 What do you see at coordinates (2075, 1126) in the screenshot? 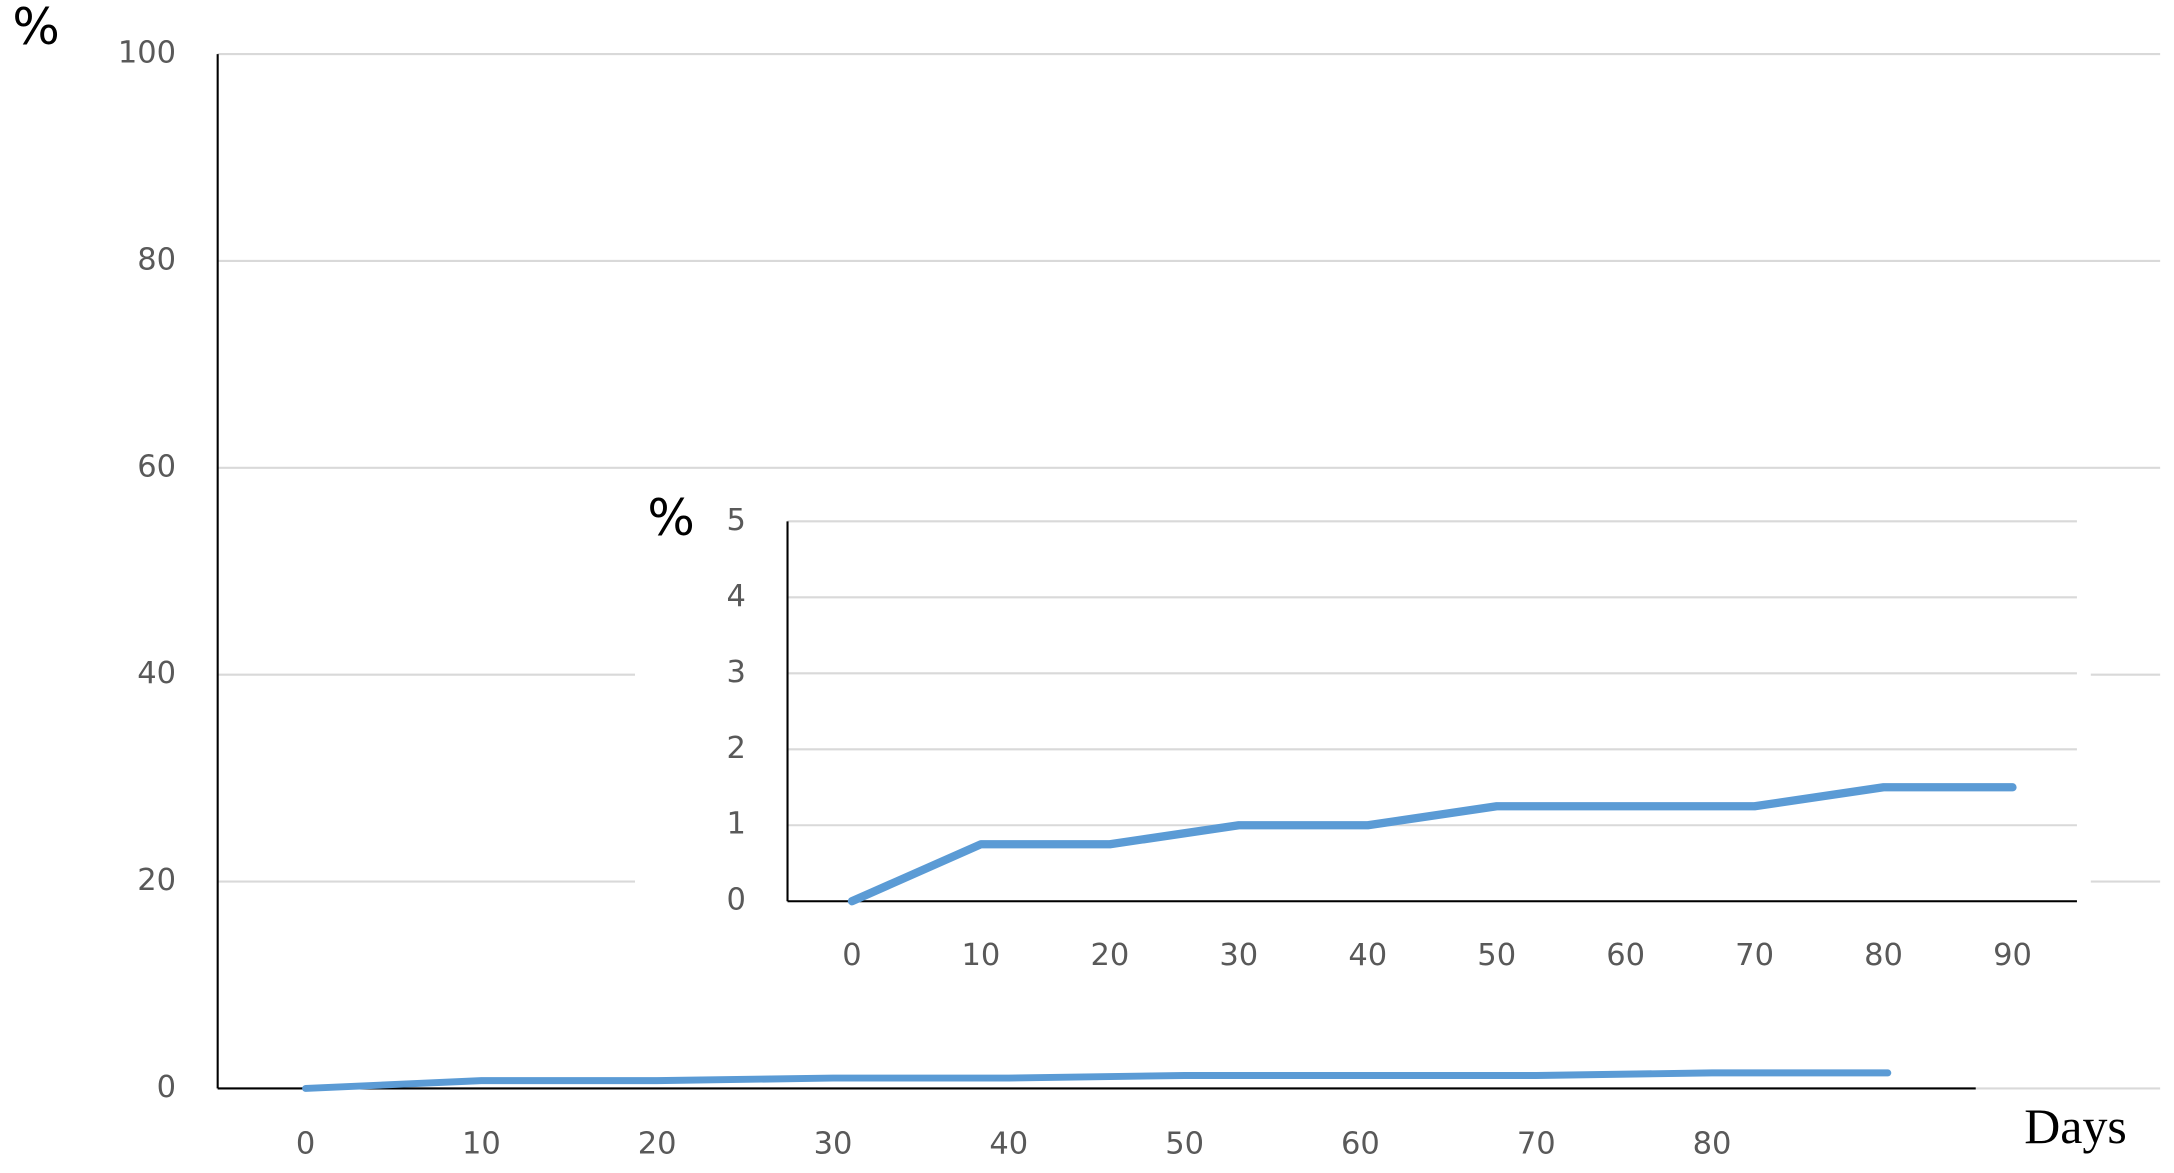
I see `x-axis-label: Days` at bounding box center [2075, 1126].